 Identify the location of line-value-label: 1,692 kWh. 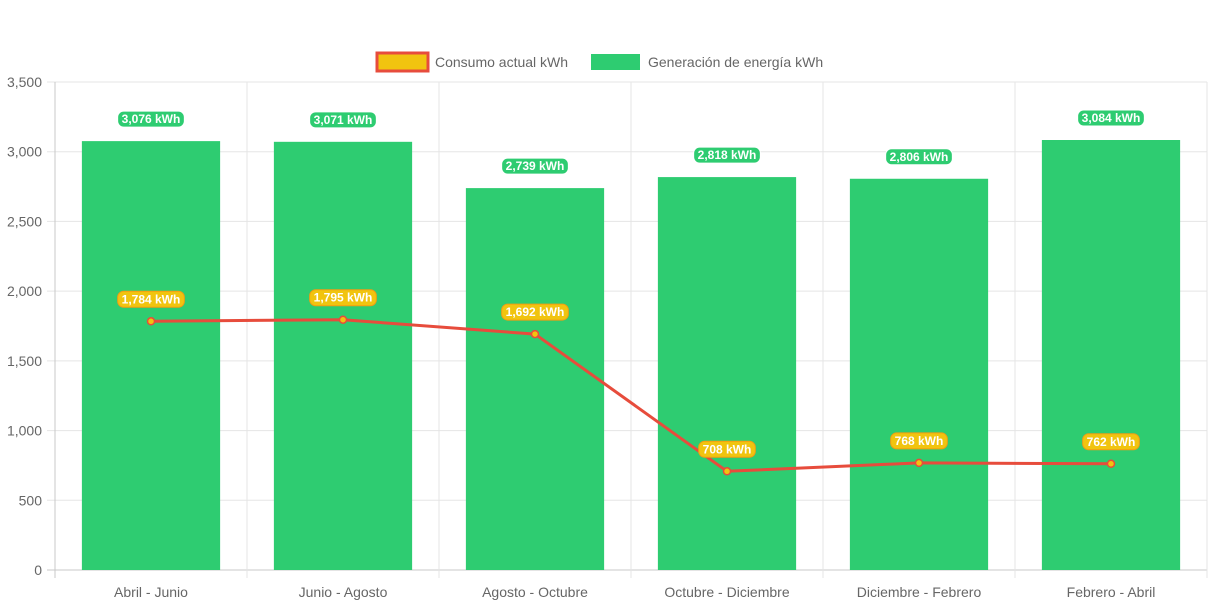
(535, 312).